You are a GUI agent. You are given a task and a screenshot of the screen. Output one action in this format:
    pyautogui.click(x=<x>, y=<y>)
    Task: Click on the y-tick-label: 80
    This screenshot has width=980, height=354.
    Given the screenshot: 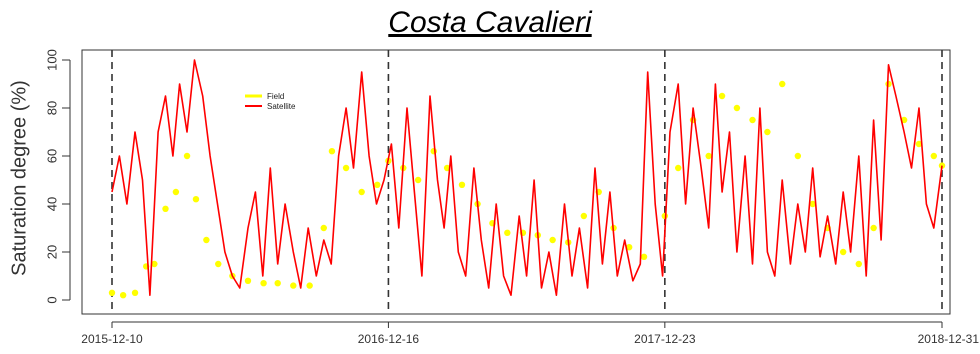 What is the action you would take?
    pyautogui.click(x=52, y=108)
    